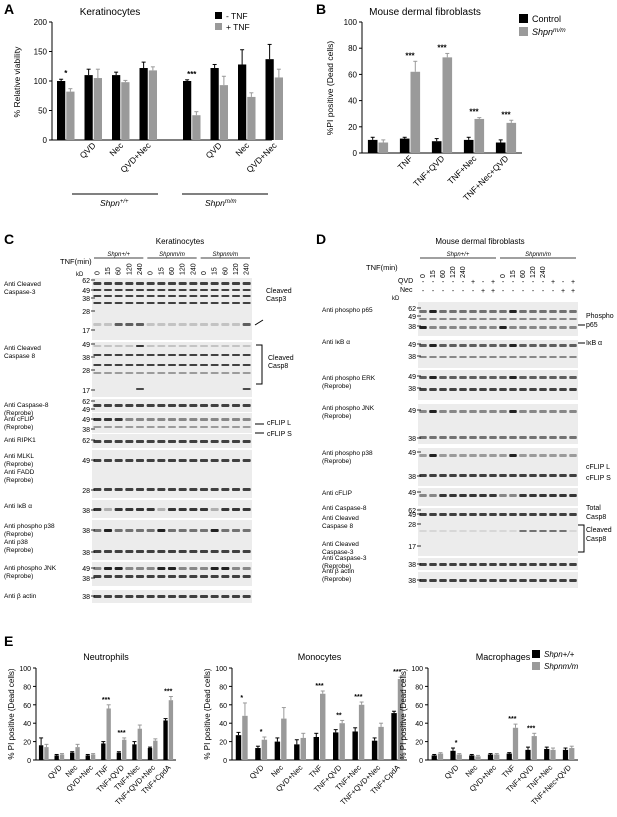  What do you see at coordinates (204, 273) in the screenshot?
I see `time-label: 0` at bounding box center [204, 273].